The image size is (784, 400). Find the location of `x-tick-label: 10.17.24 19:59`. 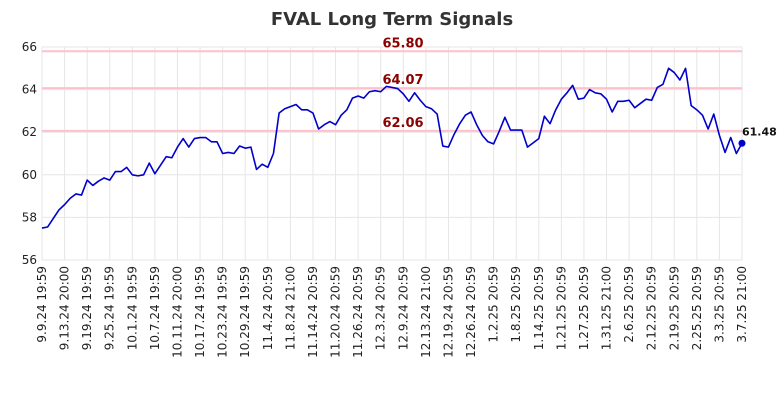

x-tick-label: 10.17.24 19:59 is located at coordinates (200, 312).